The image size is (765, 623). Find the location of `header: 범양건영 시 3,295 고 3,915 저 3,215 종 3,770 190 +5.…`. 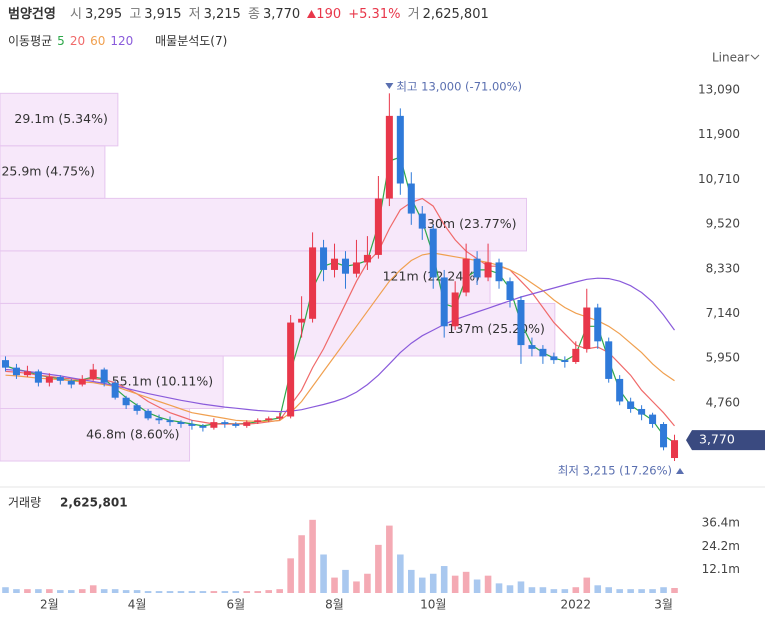

header: 범양건영 시 3,295 고 3,915 저 3,215 종 3,770 190 +5.… is located at coordinates (250, 12).